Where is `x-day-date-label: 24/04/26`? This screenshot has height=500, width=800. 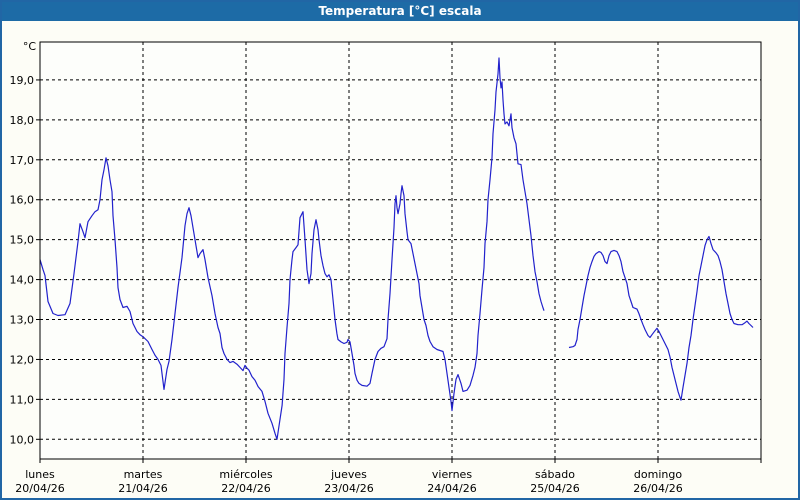 x-day-date-label: 24/04/26 is located at coordinates (451, 488).